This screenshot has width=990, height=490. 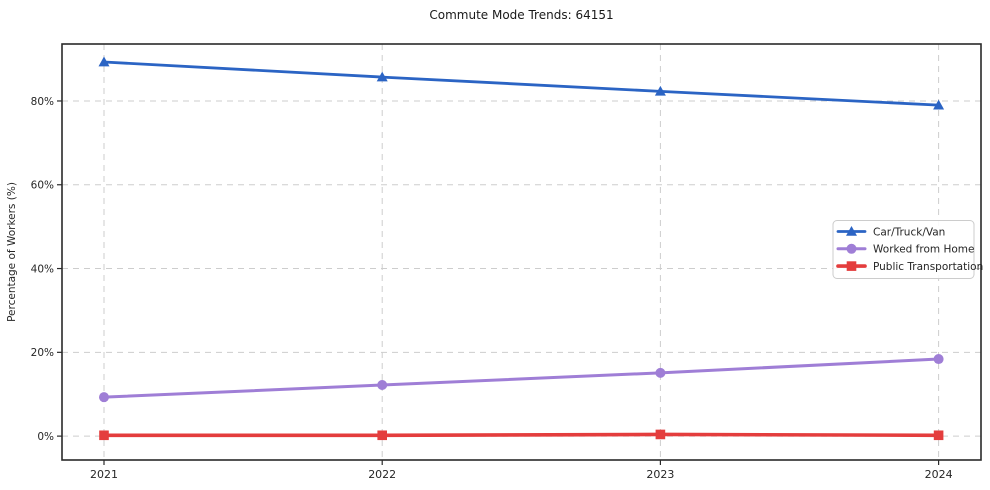 What do you see at coordinates (104, 474) in the screenshot?
I see `x-tick-label: 2021` at bounding box center [104, 474].